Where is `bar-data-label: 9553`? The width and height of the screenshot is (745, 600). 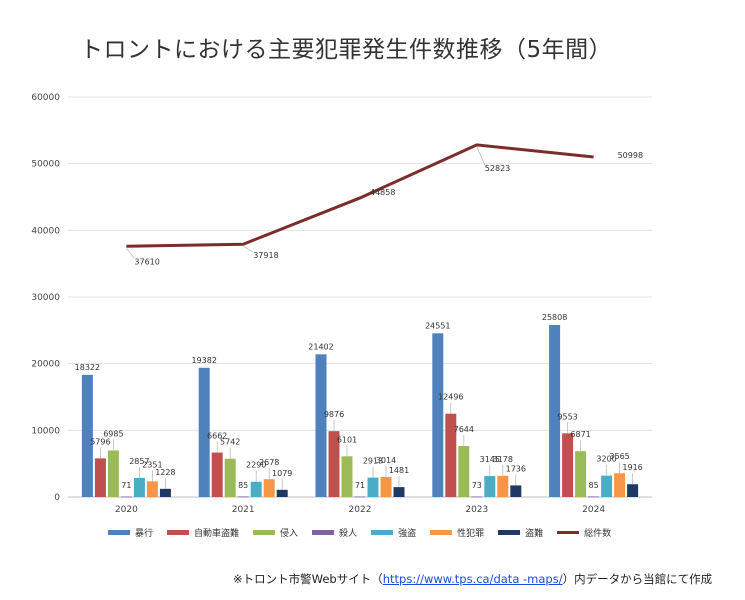
bar-data-label: 9553 is located at coordinates (567, 416).